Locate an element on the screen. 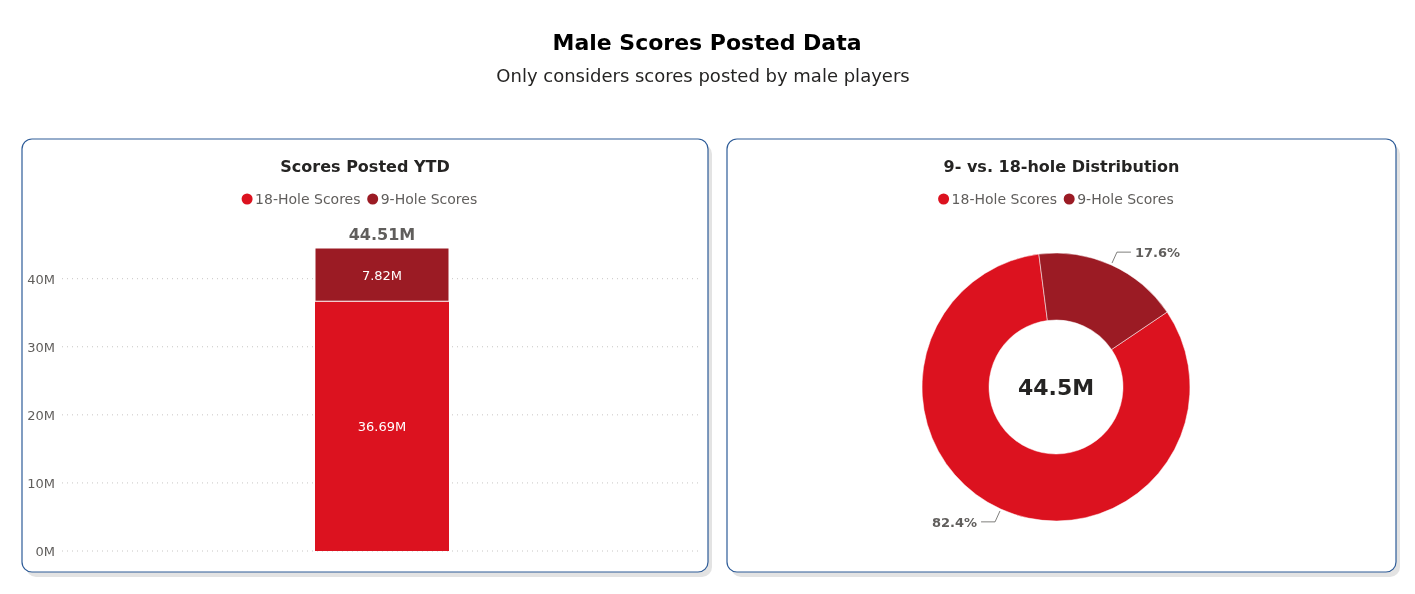 Image resolution: width=1415 pixels, height=594 pixels. text: Male Scores Posted Data is located at coordinates (707, 42).